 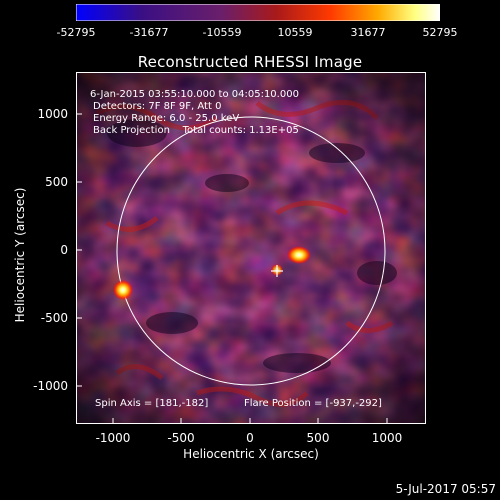 What do you see at coordinates (250, 438) in the screenshot?
I see `x-tick-label: 0` at bounding box center [250, 438].